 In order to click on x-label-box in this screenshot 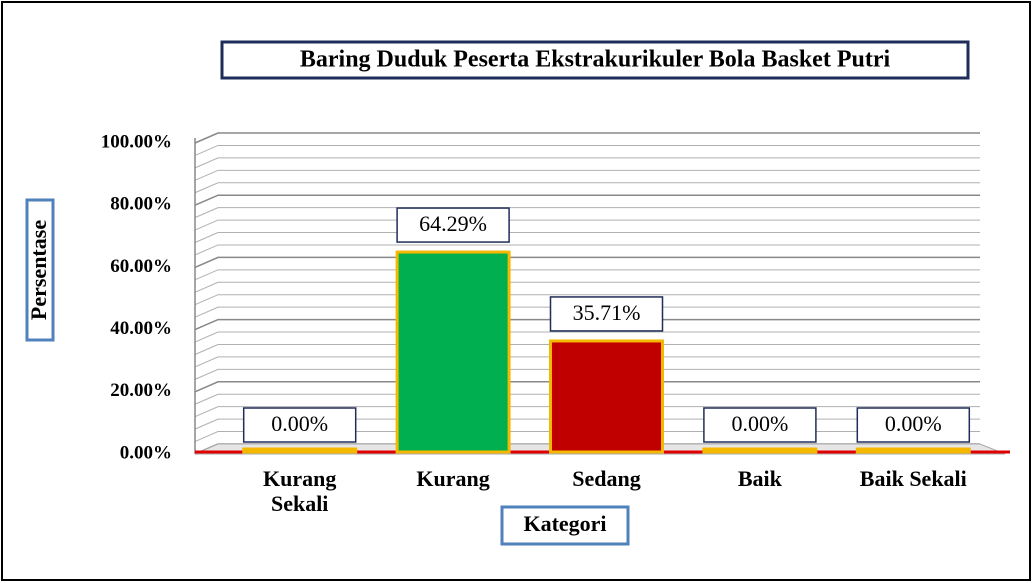, I will do `click(565, 525)`.